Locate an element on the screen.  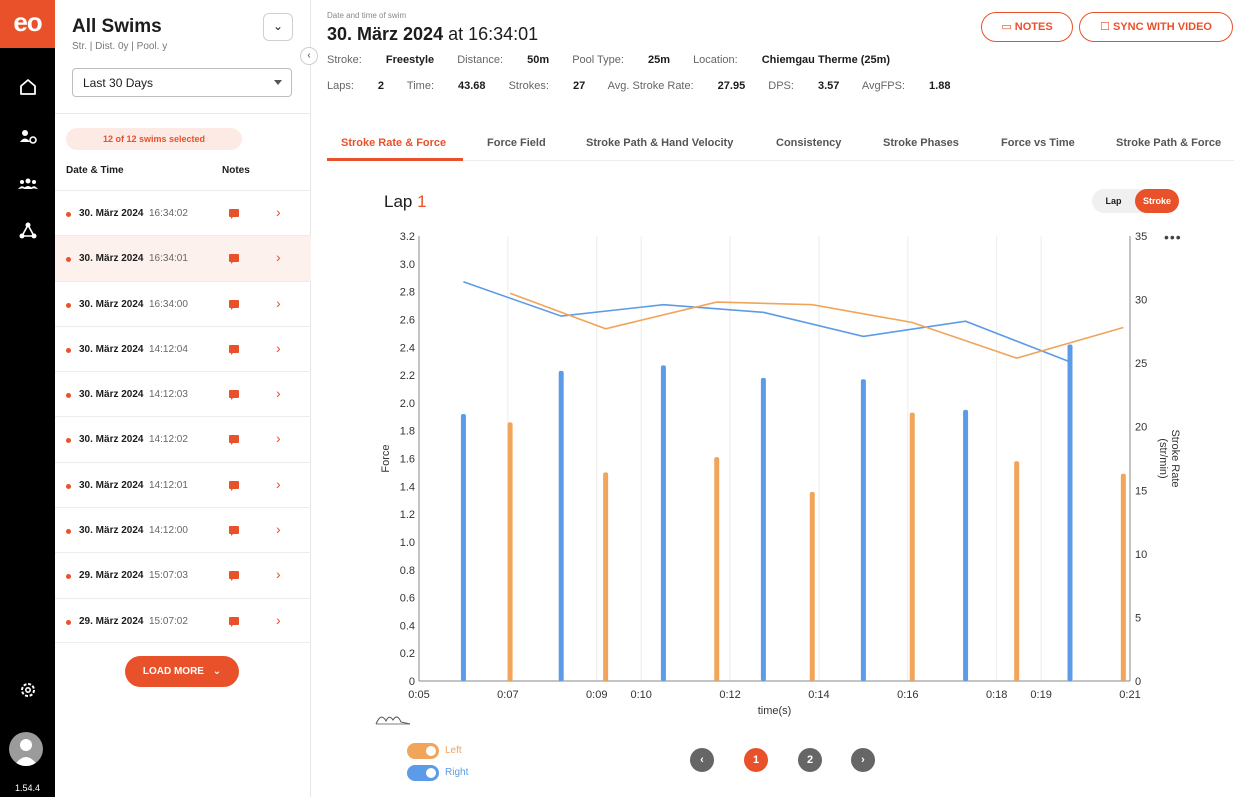
collapse-panel-button: ‹ is located at coordinates (309, 56).